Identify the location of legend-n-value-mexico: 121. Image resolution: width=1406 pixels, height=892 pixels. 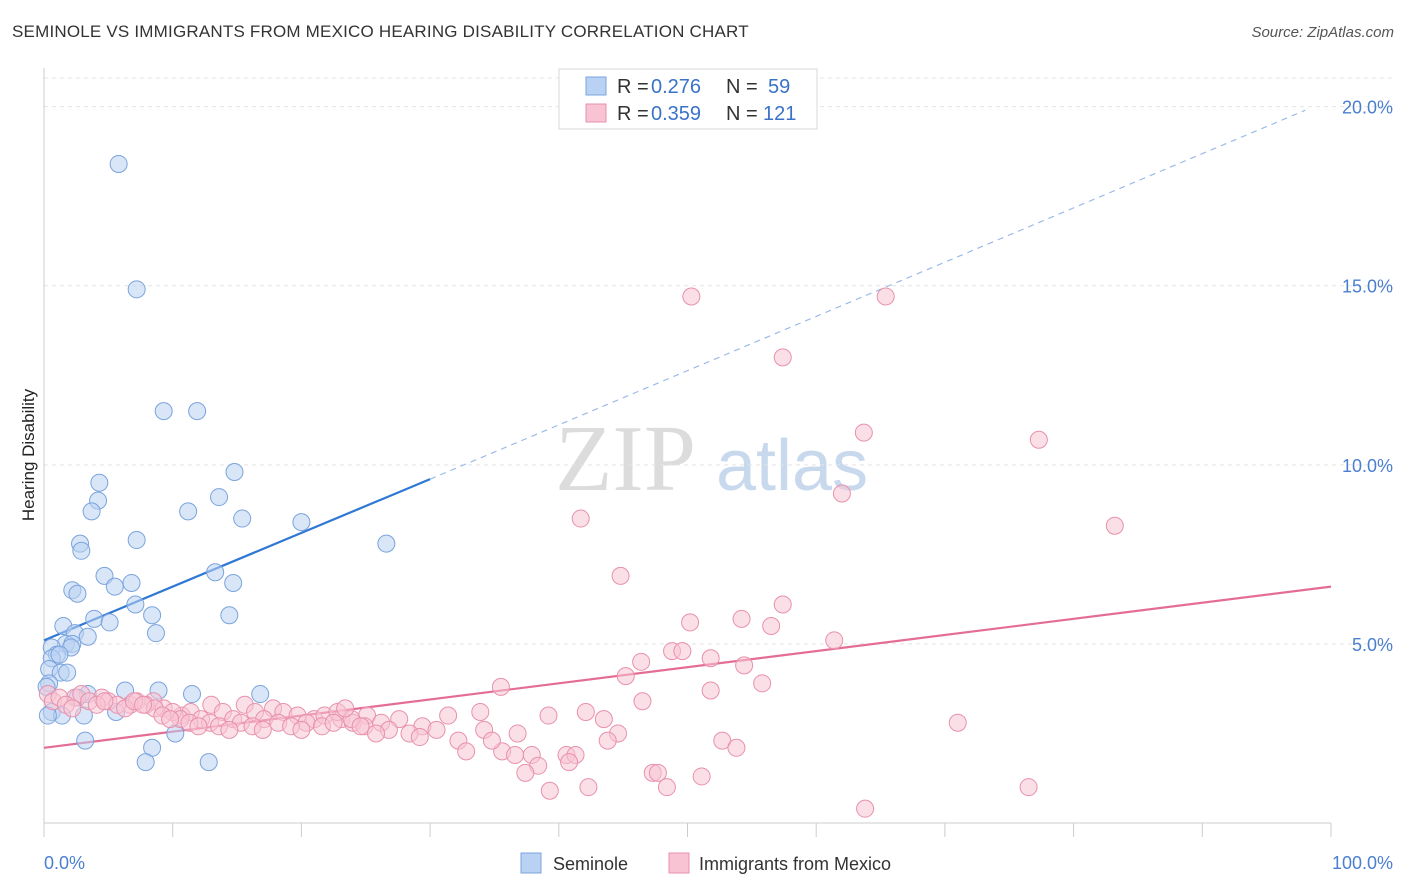
(779, 114).